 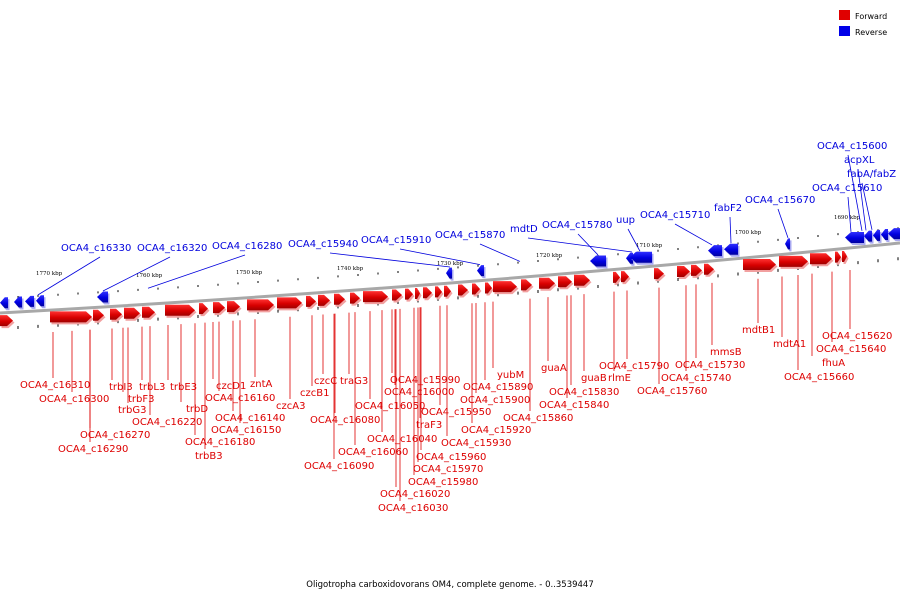 I want to click on gene-label: zntA, so click(x=261, y=384).